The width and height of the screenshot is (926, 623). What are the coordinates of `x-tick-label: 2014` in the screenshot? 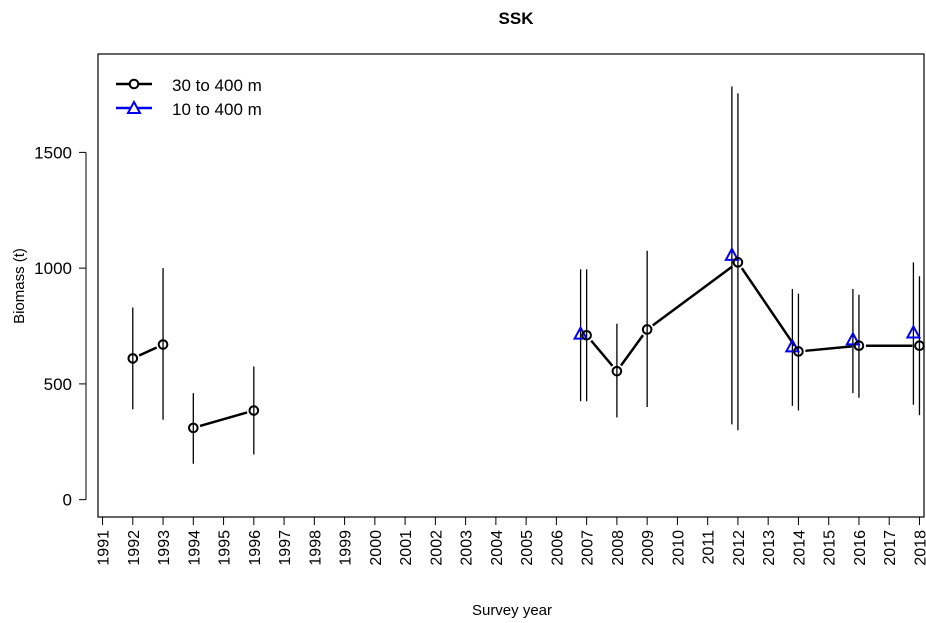 It's located at (799, 548).